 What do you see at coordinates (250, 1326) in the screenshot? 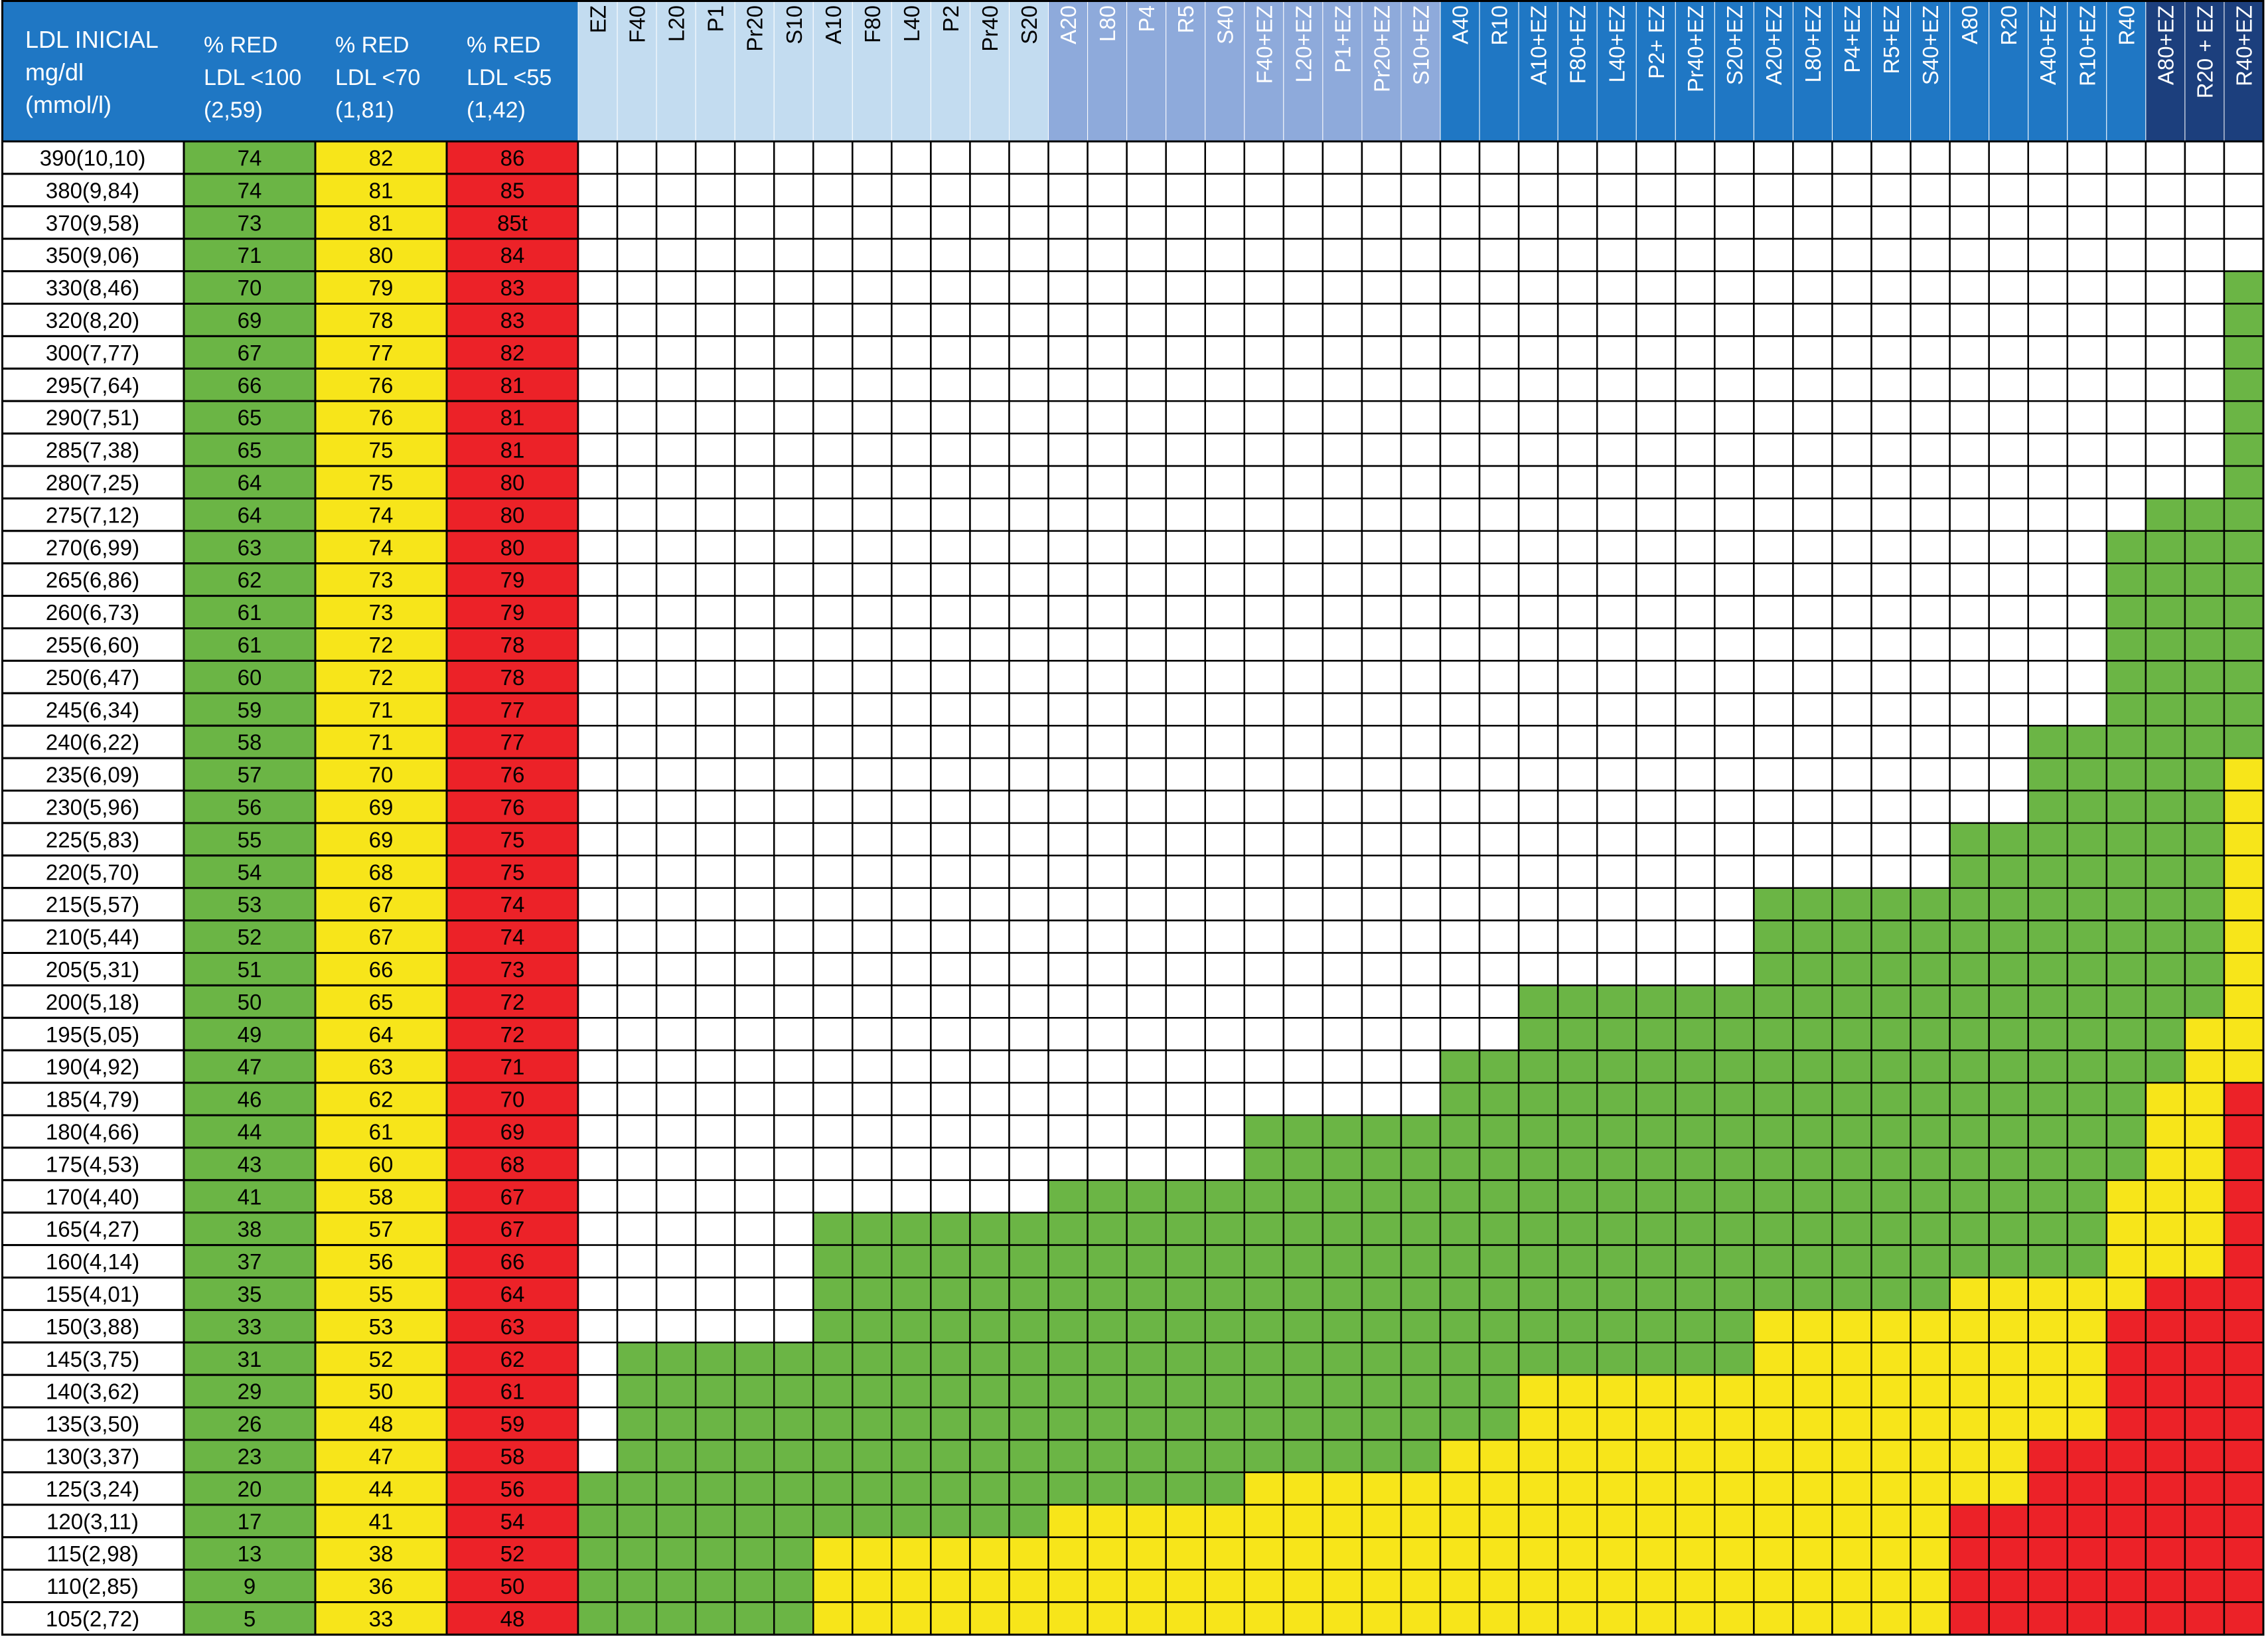
I see `red100-value: 33` at bounding box center [250, 1326].